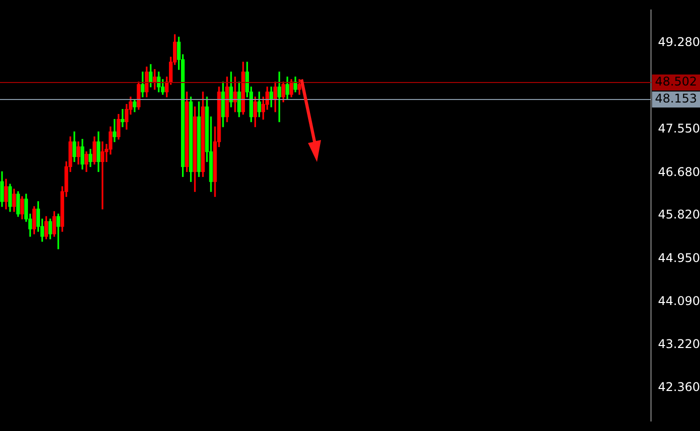 The image size is (700, 431). What do you see at coordinates (676, 99) in the screenshot?
I see `ref-line-label: 48.153` at bounding box center [676, 99].